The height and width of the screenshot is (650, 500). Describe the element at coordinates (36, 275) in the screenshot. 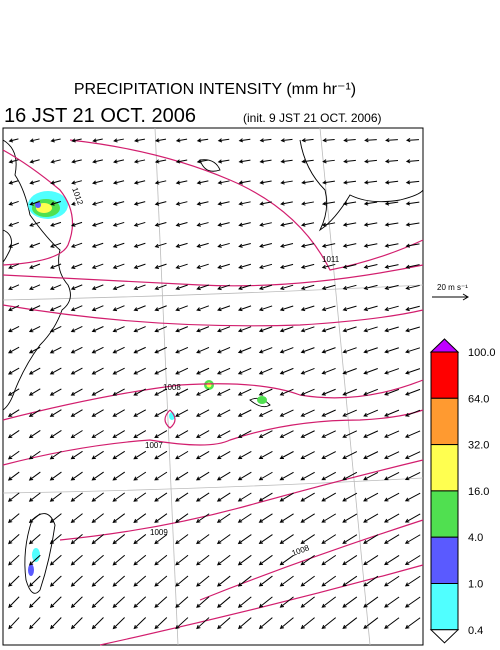

I see `coastline` at that location.